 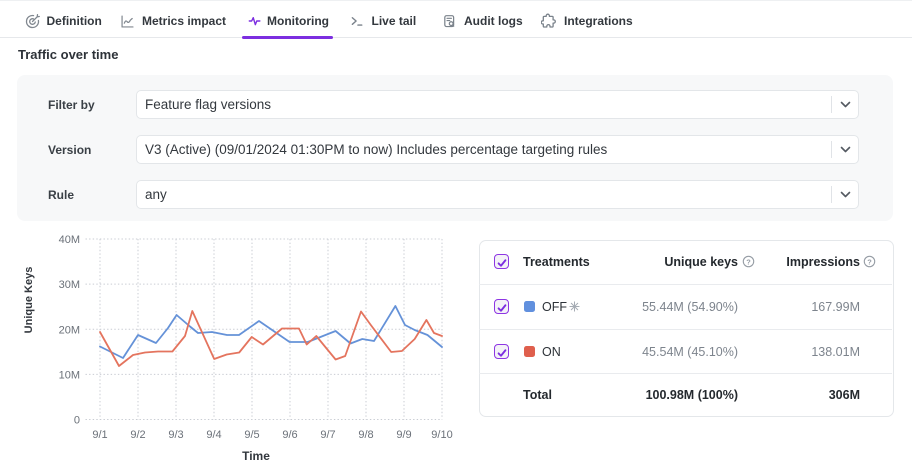 I want to click on svg-text: 9/5, so click(x=251, y=435).